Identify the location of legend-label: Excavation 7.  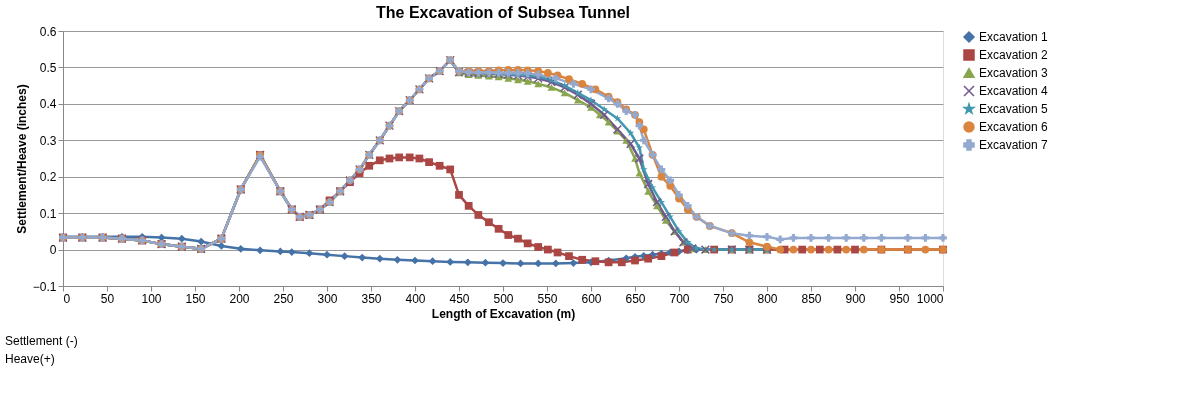
(1014, 145).